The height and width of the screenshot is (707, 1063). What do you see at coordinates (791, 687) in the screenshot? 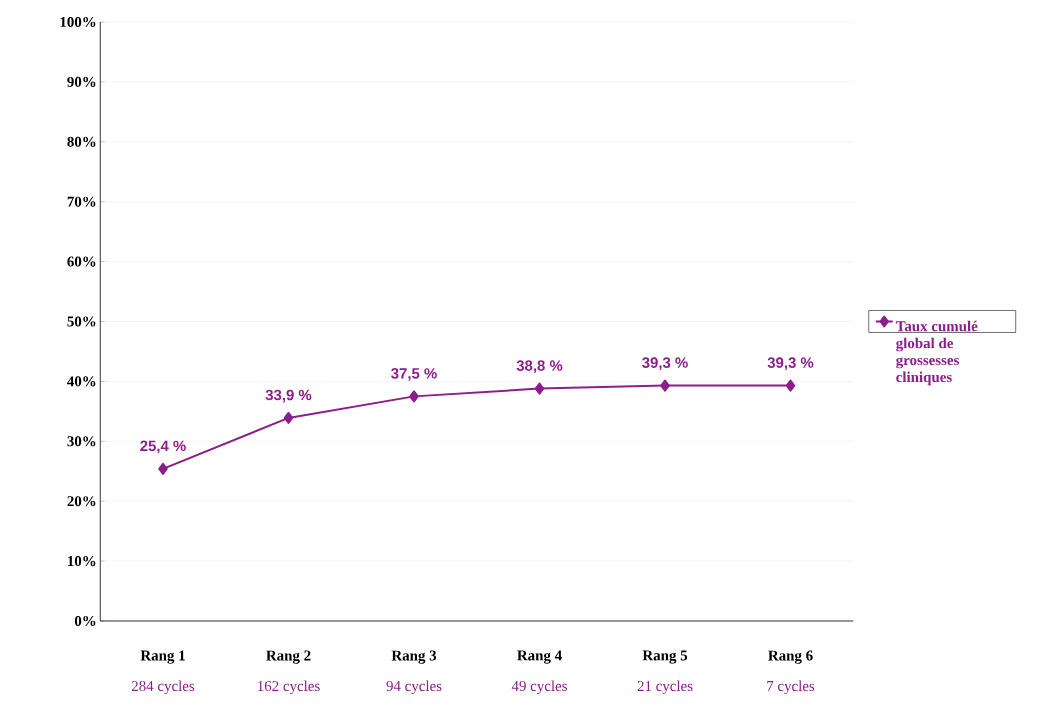
I see `text: 7 cycles` at bounding box center [791, 687].